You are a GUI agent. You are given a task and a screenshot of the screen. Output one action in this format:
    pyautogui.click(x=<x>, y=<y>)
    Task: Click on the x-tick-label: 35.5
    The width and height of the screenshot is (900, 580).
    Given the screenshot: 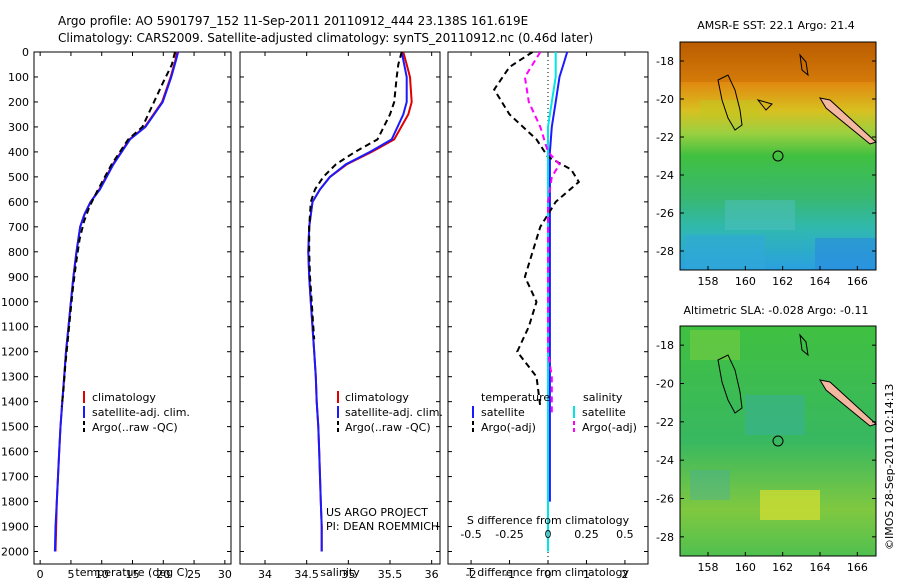 What is the action you would take?
    pyautogui.click(x=390, y=574)
    